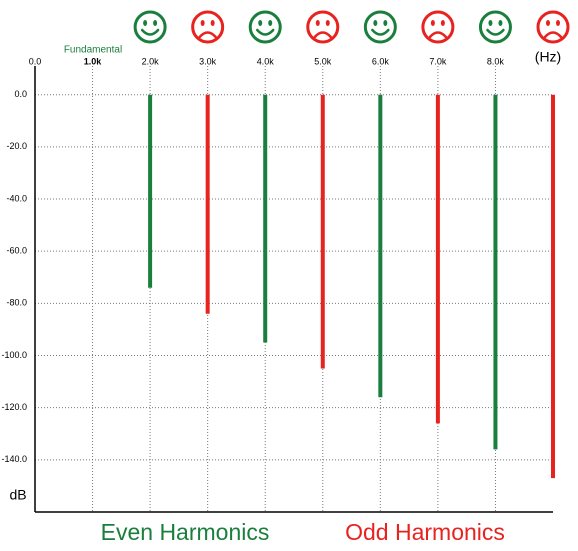 Image resolution: width=578 pixels, height=551 pixels. I want to click on y-axis-label: dB, so click(17, 495).